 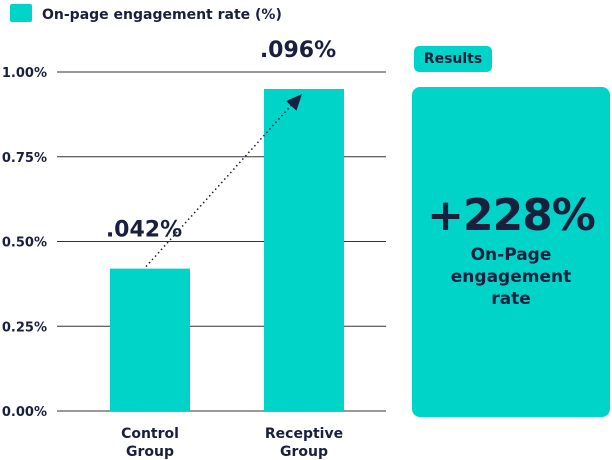 I want to click on legend-label: On-page engagement rate (%), so click(x=162, y=15).